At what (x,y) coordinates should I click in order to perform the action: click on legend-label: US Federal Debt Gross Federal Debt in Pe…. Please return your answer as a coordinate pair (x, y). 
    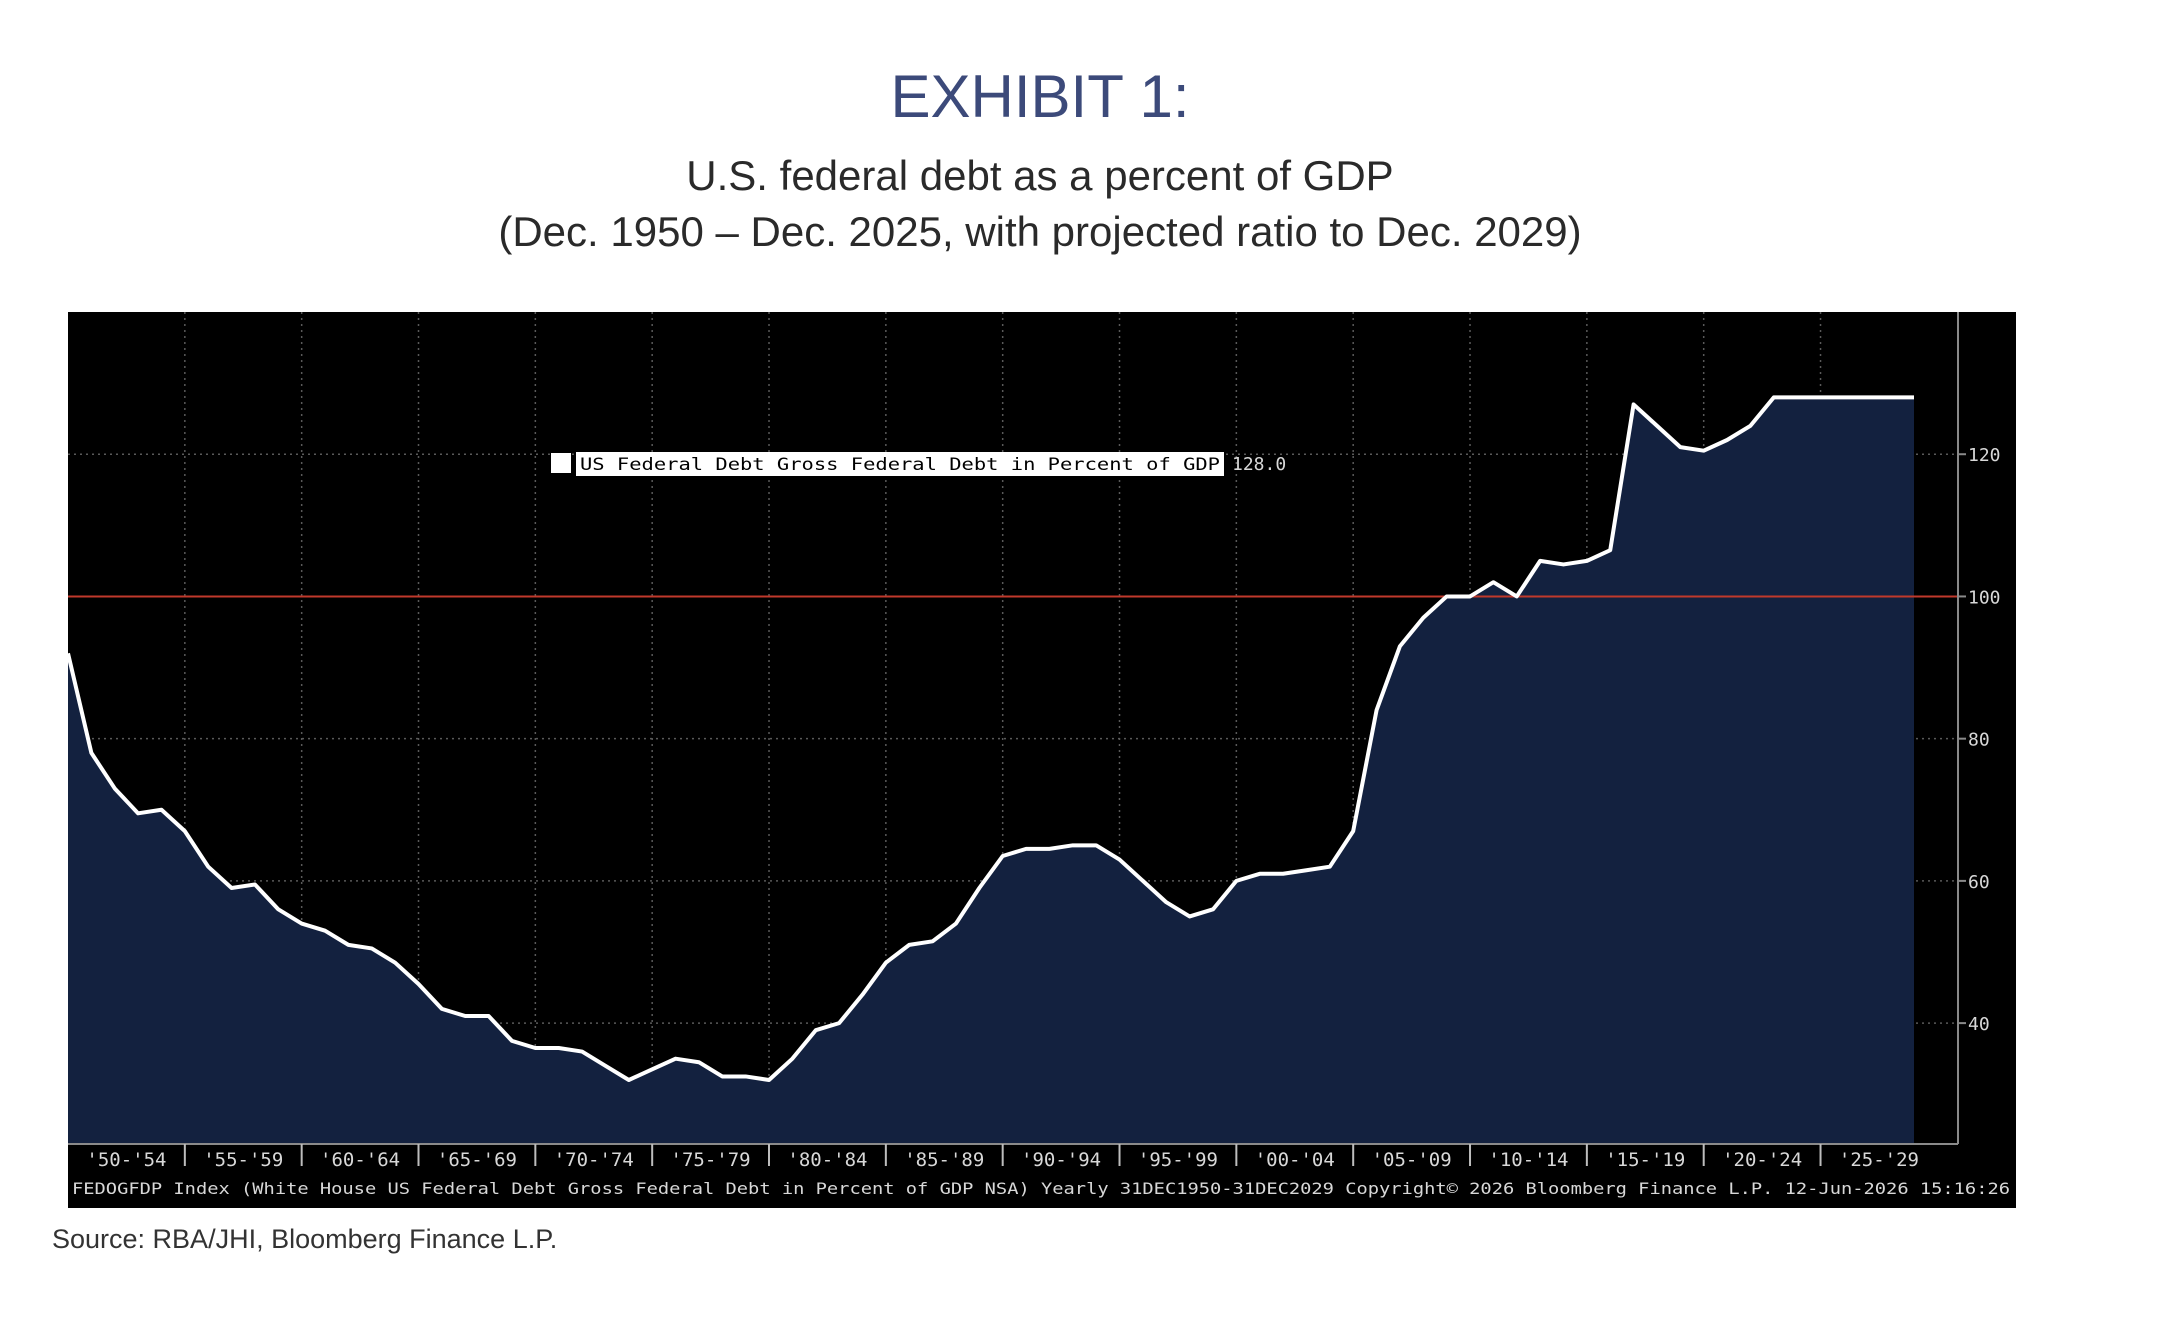
    Looking at the image, I should click on (900, 465).